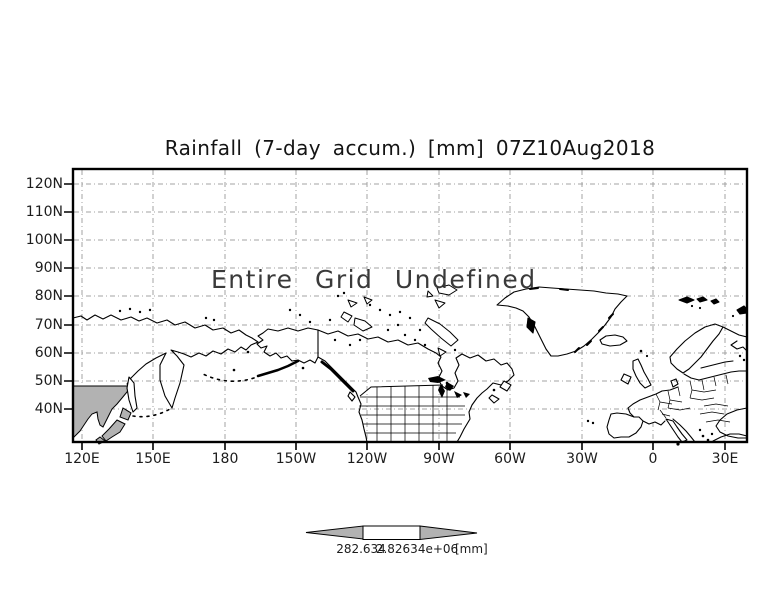  What do you see at coordinates (48, 353) in the screenshot?
I see `lat-tick-label: 60N` at bounding box center [48, 353].